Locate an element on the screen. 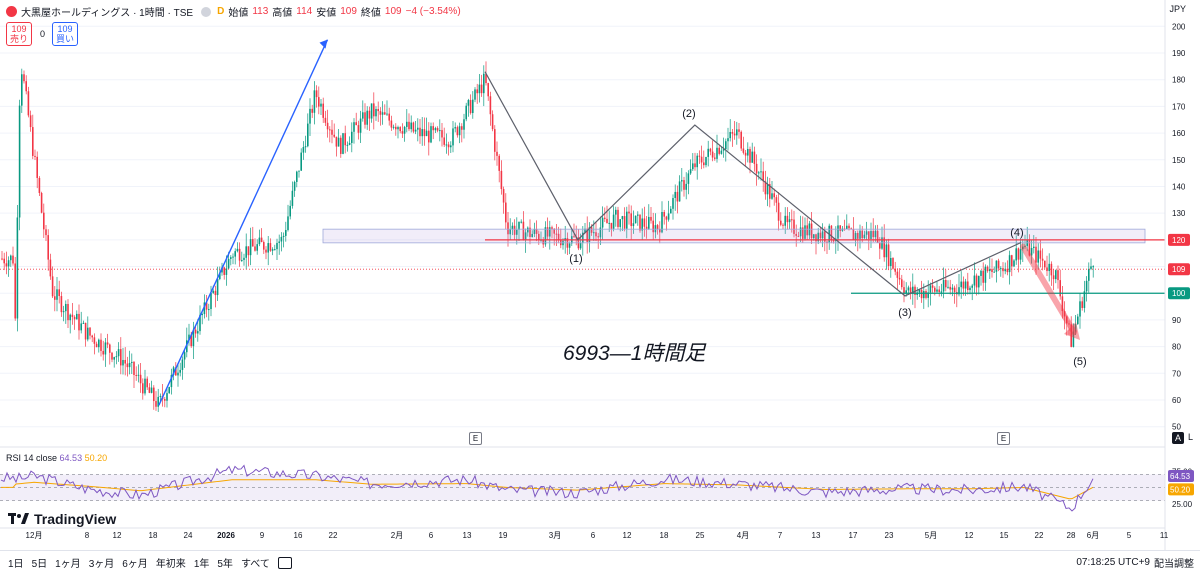 This screenshot has width=1200, height=578. range-button: すべて is located at coordinates (255, 564).